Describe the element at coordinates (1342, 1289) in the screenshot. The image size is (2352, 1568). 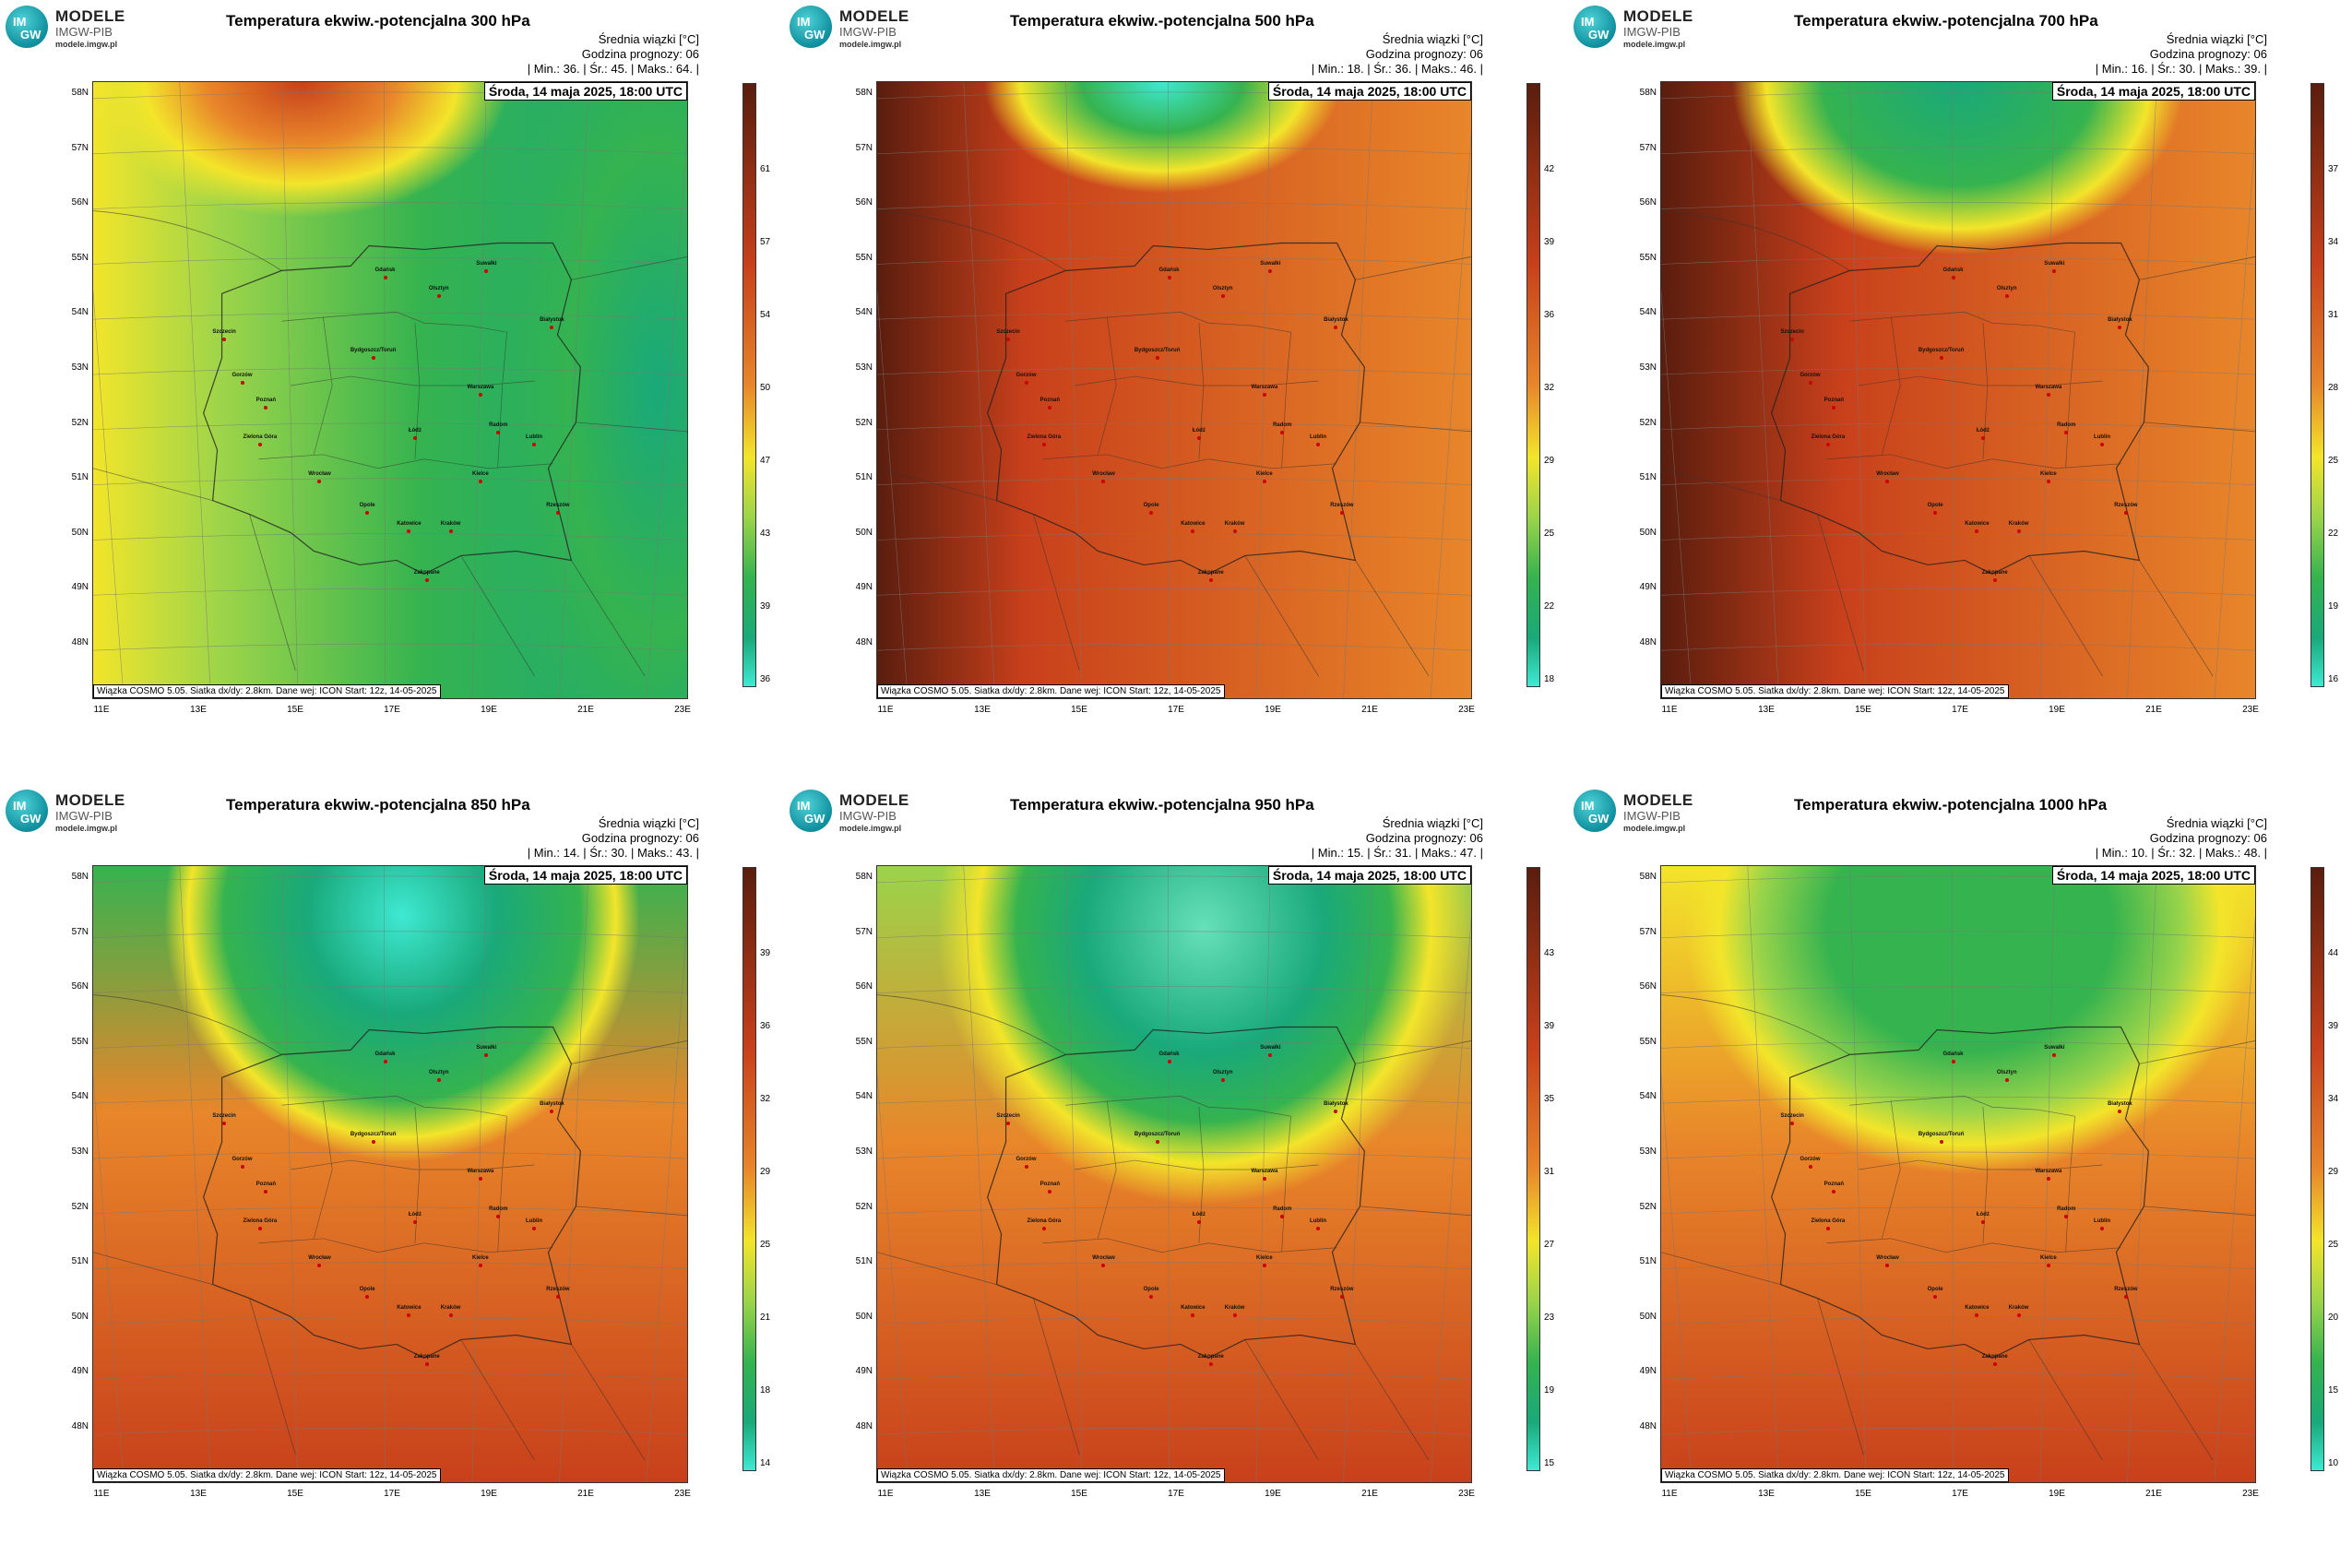
I see `city-label: Rzeszów` at that location.